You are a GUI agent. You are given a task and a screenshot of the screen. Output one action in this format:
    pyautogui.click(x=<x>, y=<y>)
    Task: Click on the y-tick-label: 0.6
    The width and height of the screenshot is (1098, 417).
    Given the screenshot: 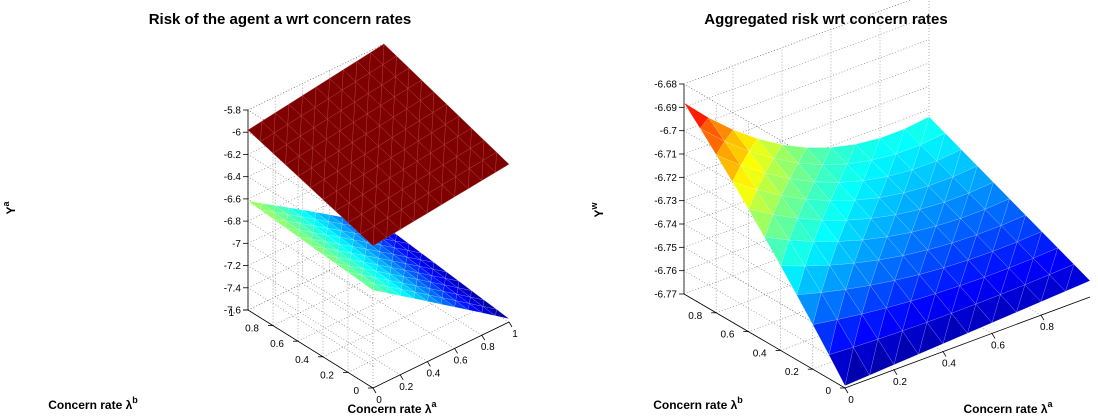 What is the action you would take?
    pyautogui.click(x=277, y=344)
    